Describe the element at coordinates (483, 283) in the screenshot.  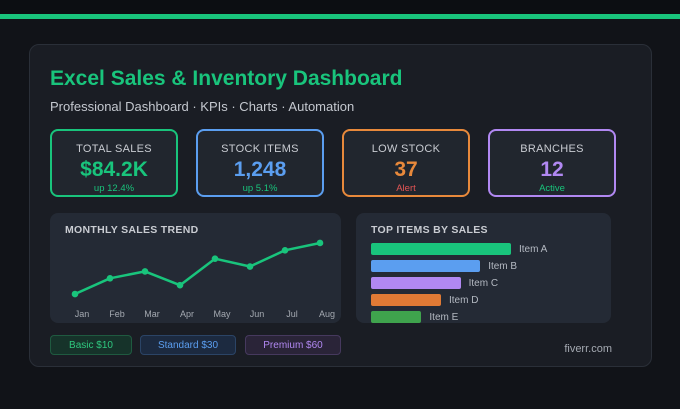
I see `bar-label: Item C` at that location.